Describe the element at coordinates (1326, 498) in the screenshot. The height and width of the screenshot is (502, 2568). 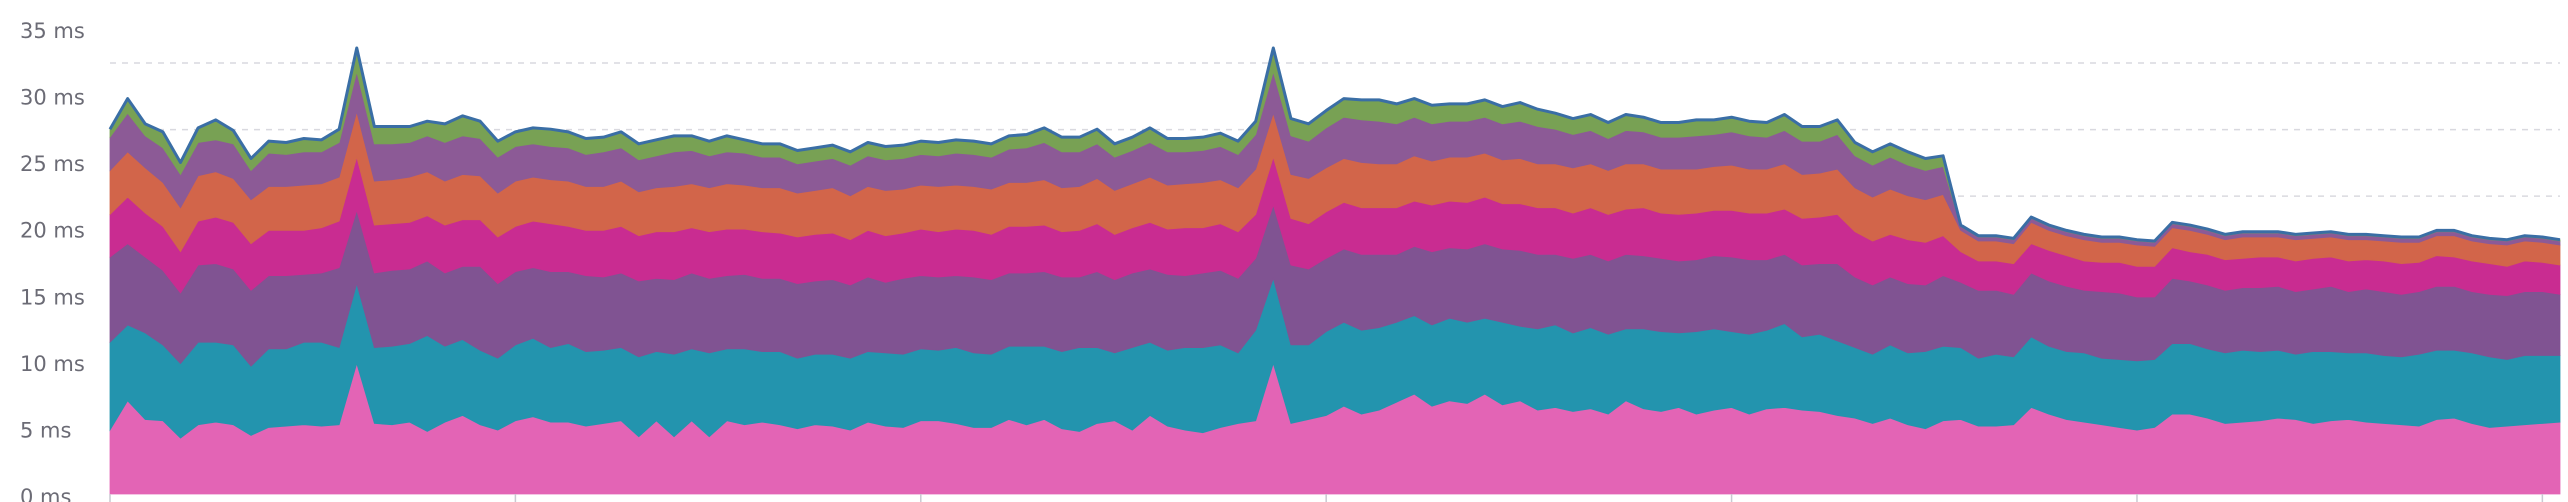
I see `x-axis-ticks` at that location.